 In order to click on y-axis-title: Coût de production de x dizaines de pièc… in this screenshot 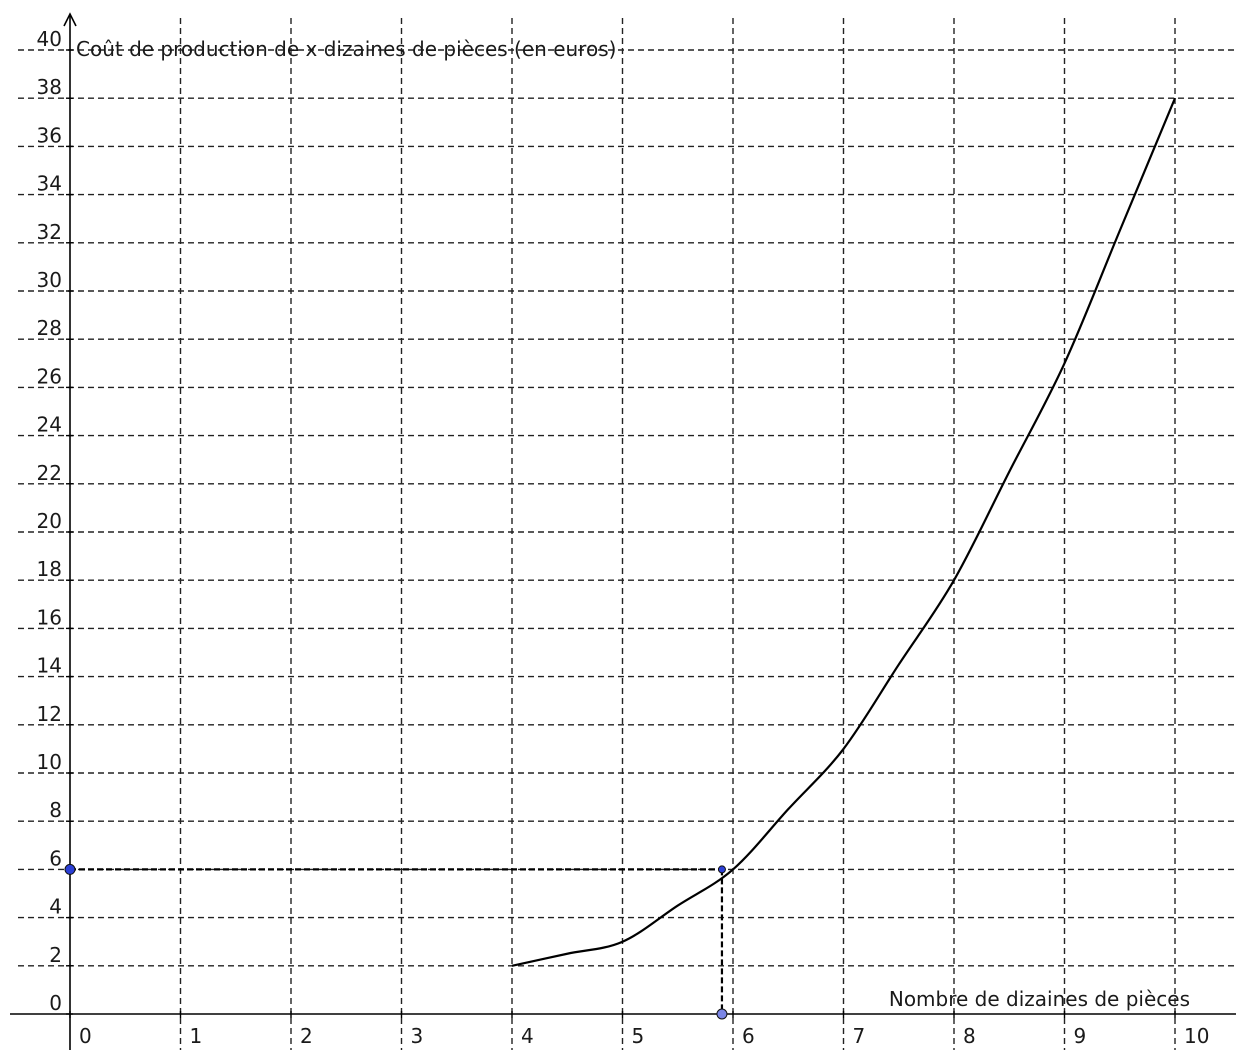, I will do `click(346, 49)`.